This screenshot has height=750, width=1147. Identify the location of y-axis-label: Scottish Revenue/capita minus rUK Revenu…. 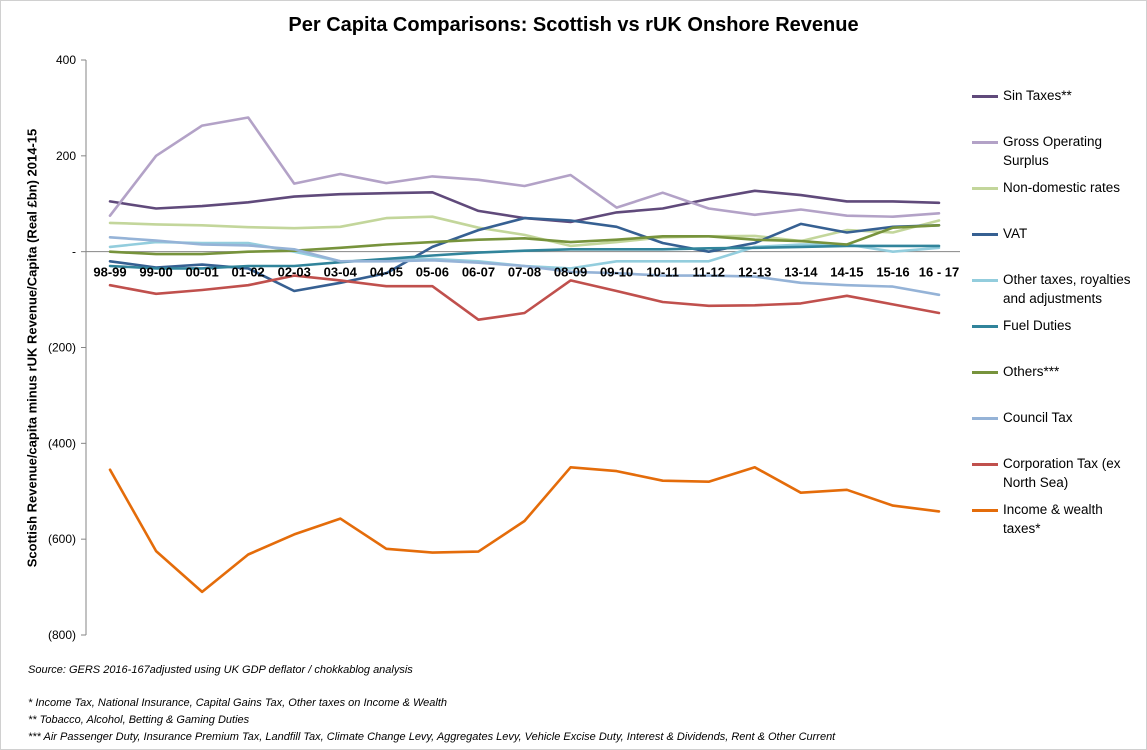
(32, 348).